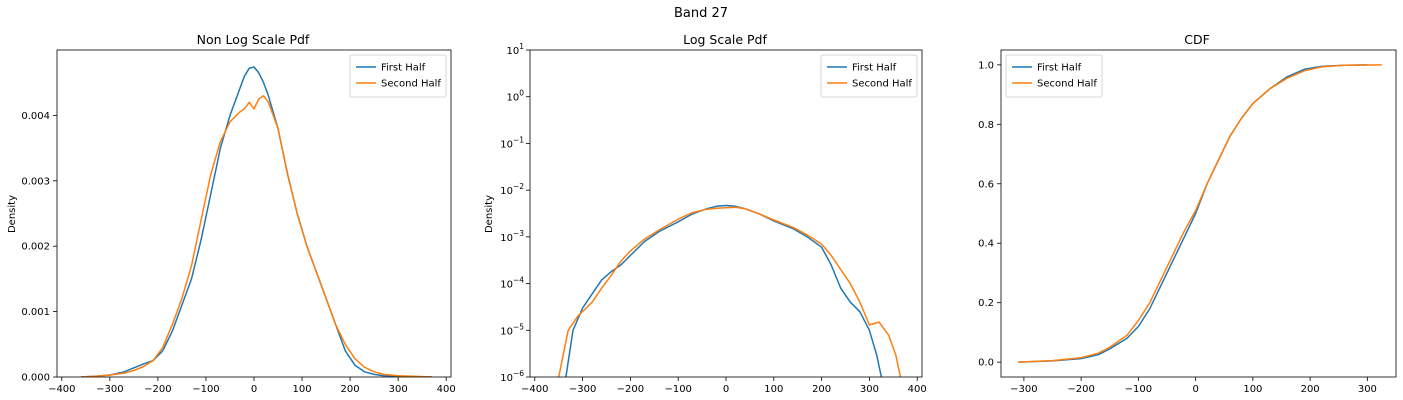 The height and width of the screenshot is (400, 1403). I want to click on panel-title: Non Log Scale Pdf, so click(253, 39).